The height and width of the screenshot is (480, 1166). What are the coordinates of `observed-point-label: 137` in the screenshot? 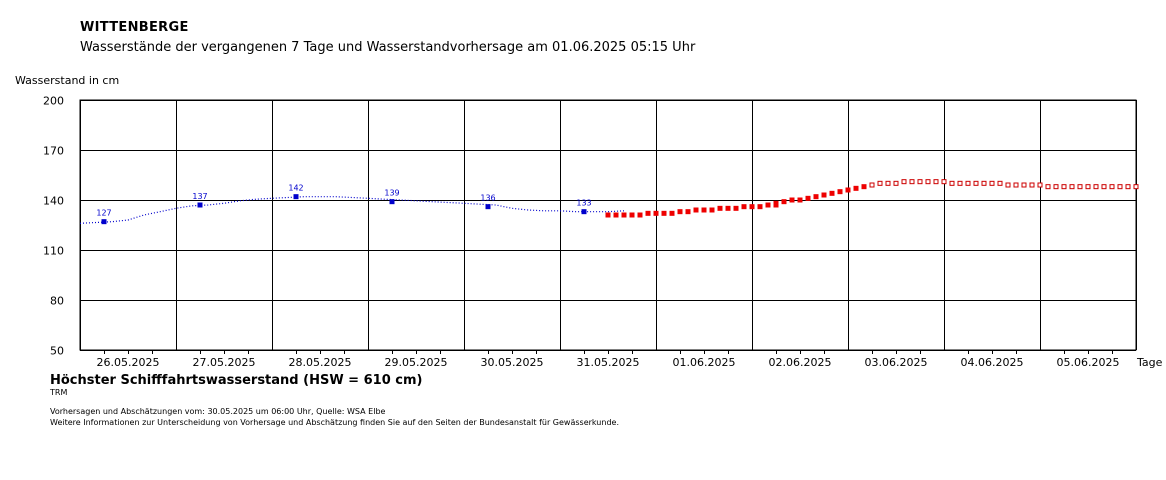 It's located at (199, 196).